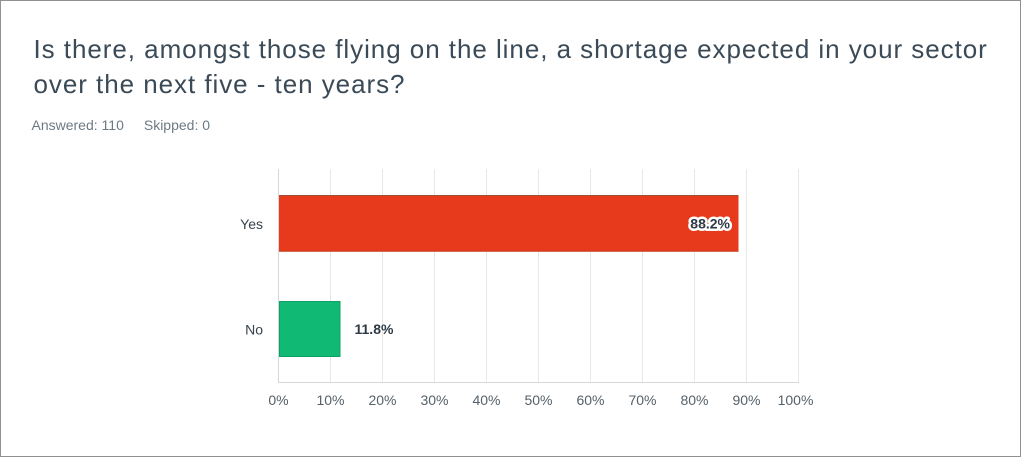 This screenshot has width=1021, height=458. Describe the element at coordinates (642, 400) in the screenshot. I see `svg-text: 70%` at that location.